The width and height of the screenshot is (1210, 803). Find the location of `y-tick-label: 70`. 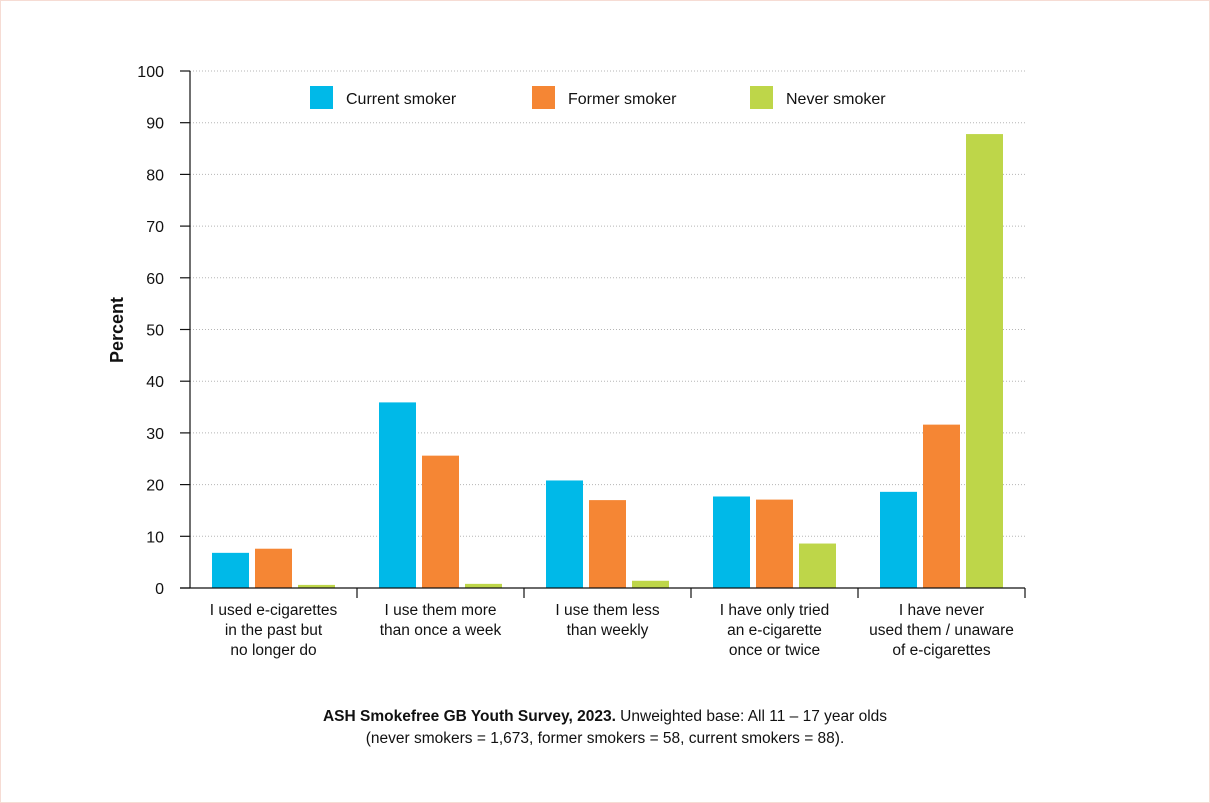

y-tick-label: 70 is located at coordinates (155, 227).